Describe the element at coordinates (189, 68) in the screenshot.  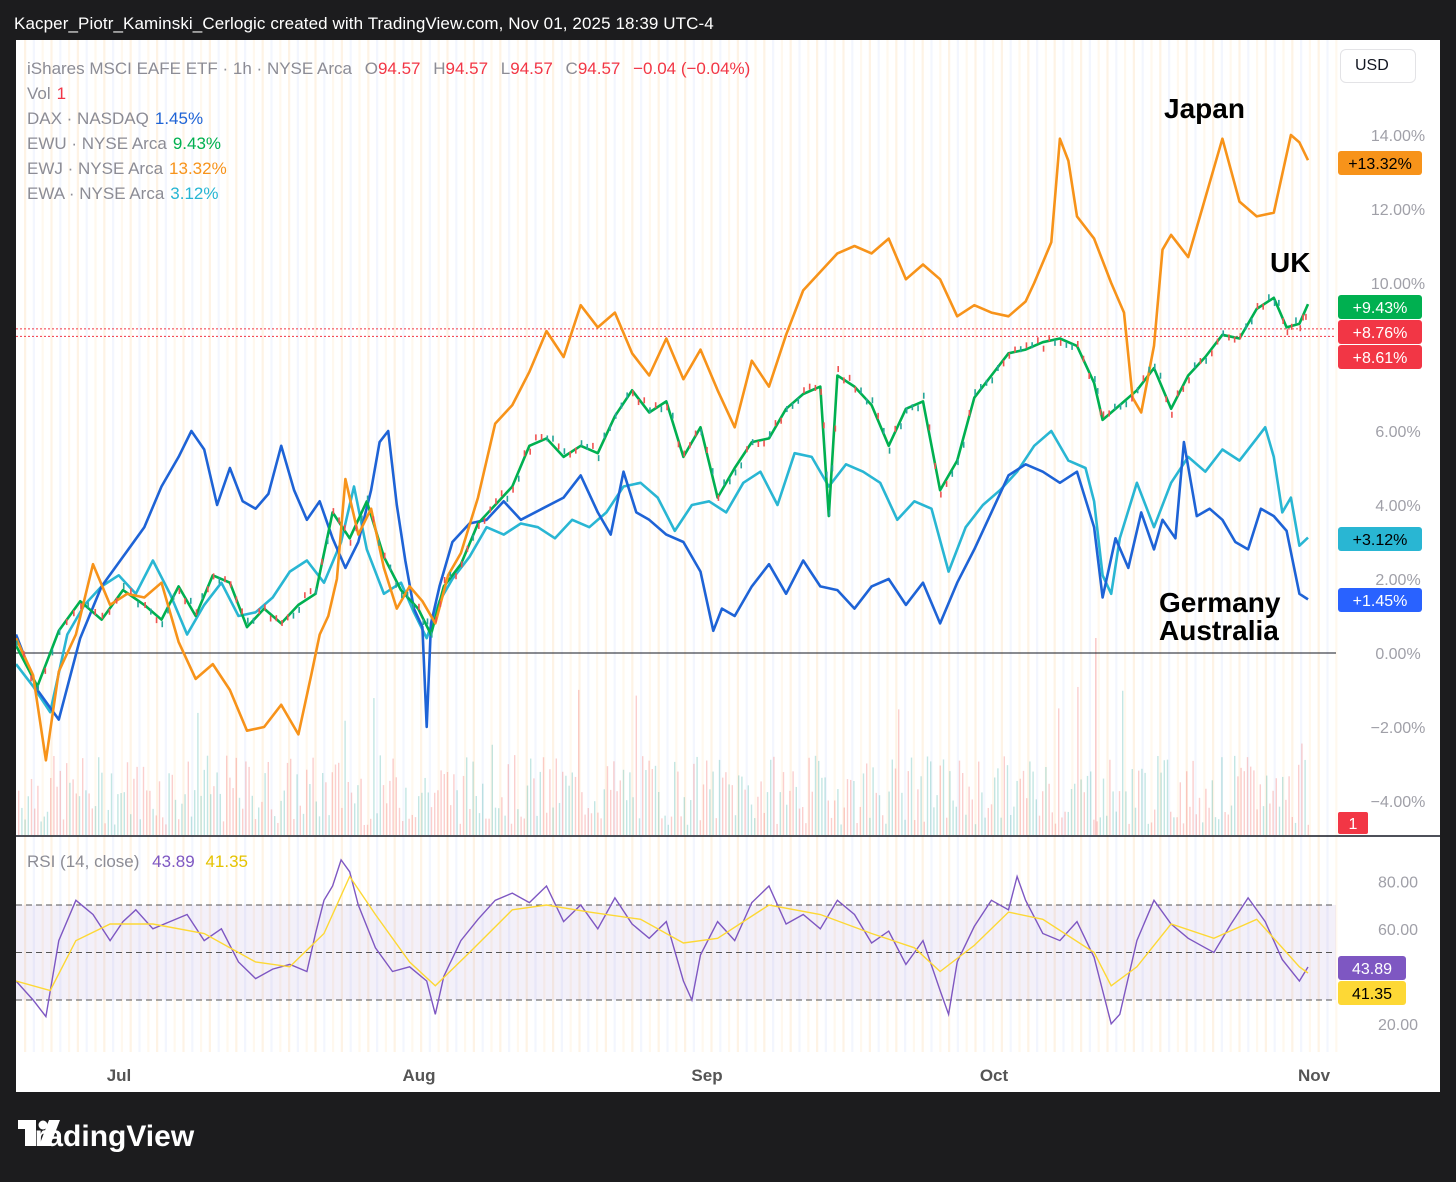
I see `main-symbol: iShares MSCI EAFE ETF · 1h · NYSE Arca` at that location.